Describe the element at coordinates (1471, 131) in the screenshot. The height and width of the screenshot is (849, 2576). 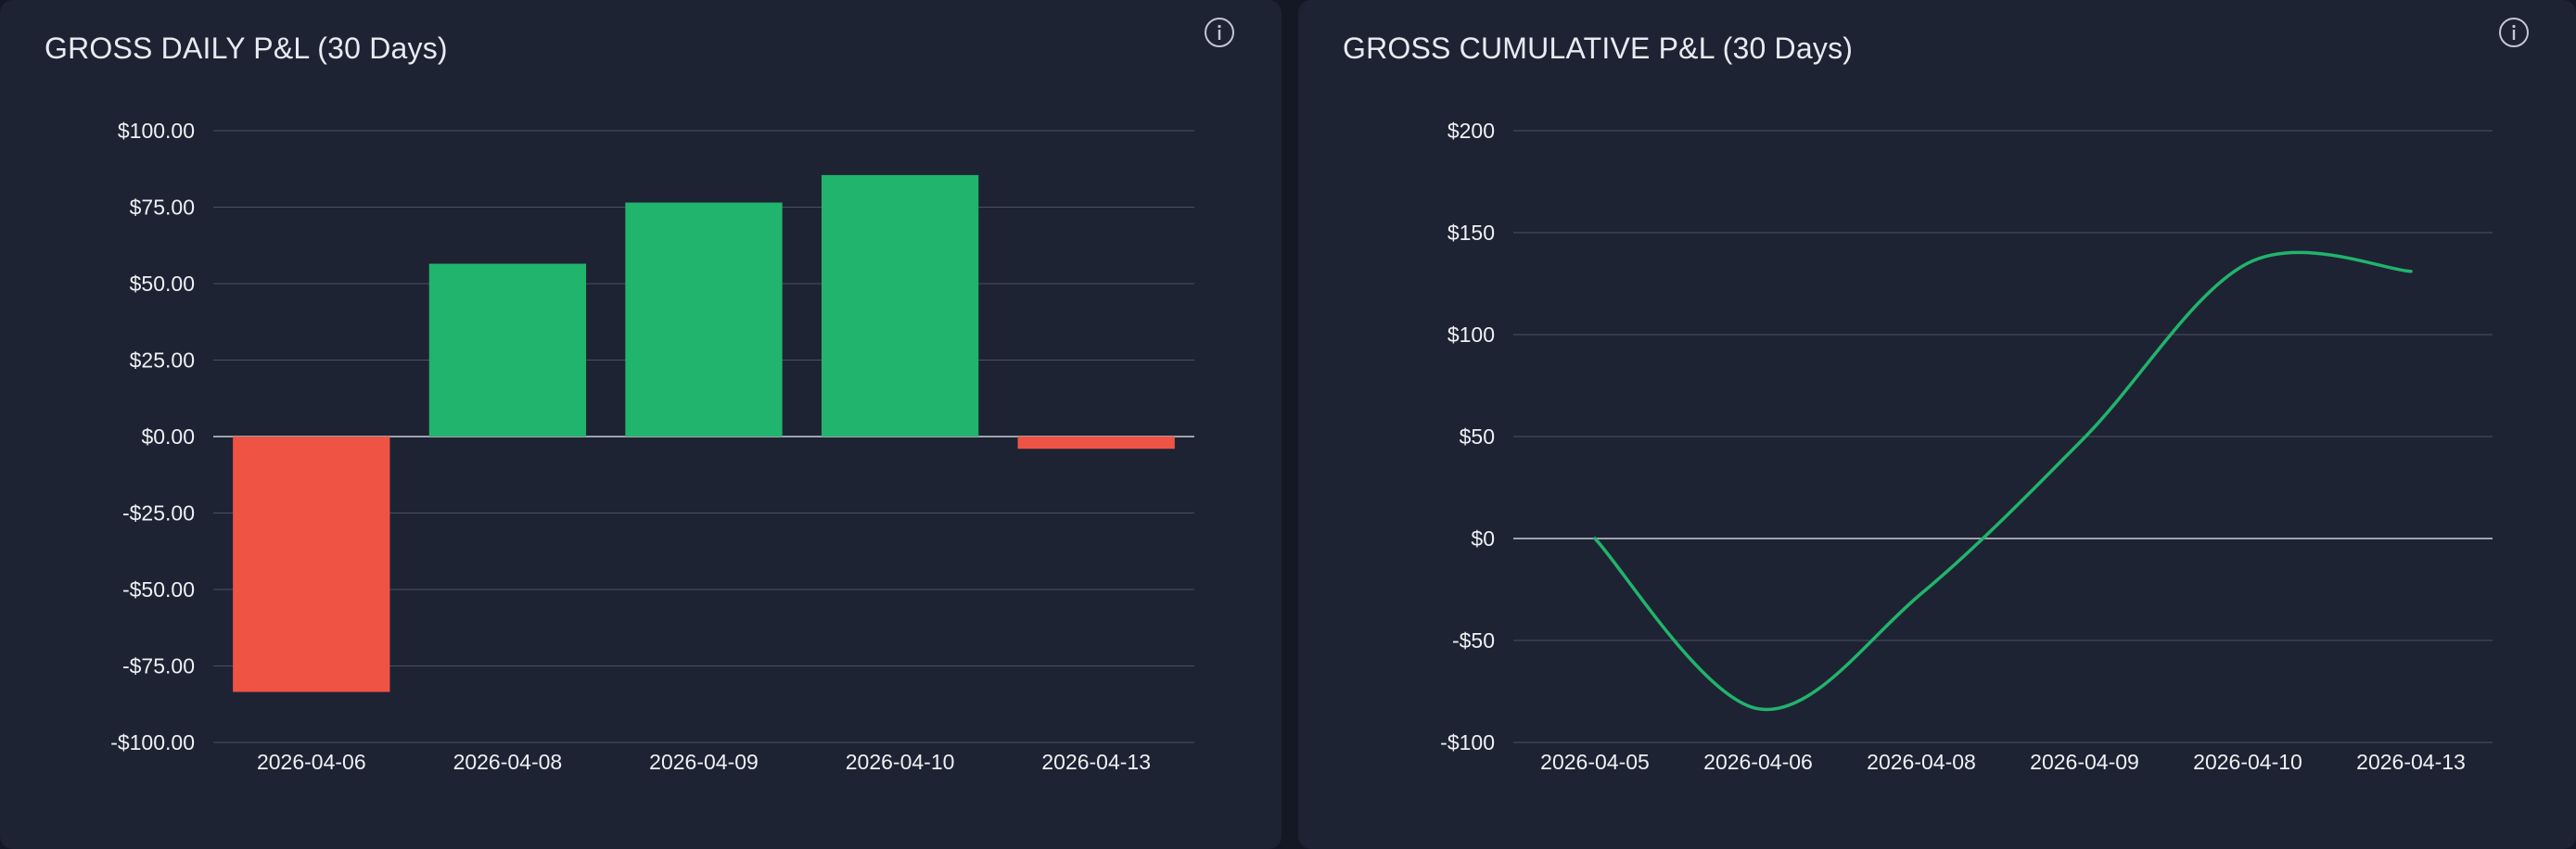
I see `y-tick-label: $200` at that location.